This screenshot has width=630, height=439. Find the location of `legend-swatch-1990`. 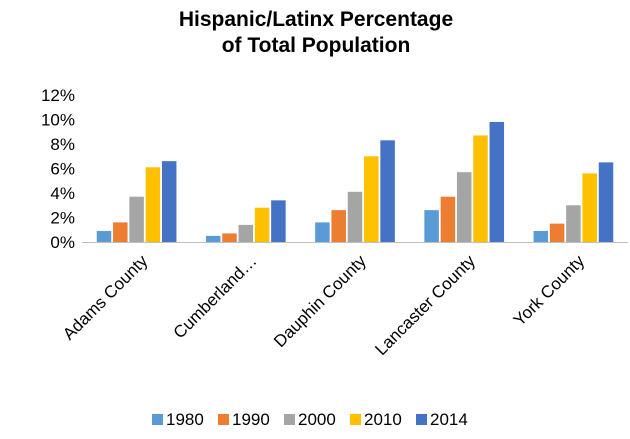

legend-swatch-1990 is located at coordinates (223, 419).